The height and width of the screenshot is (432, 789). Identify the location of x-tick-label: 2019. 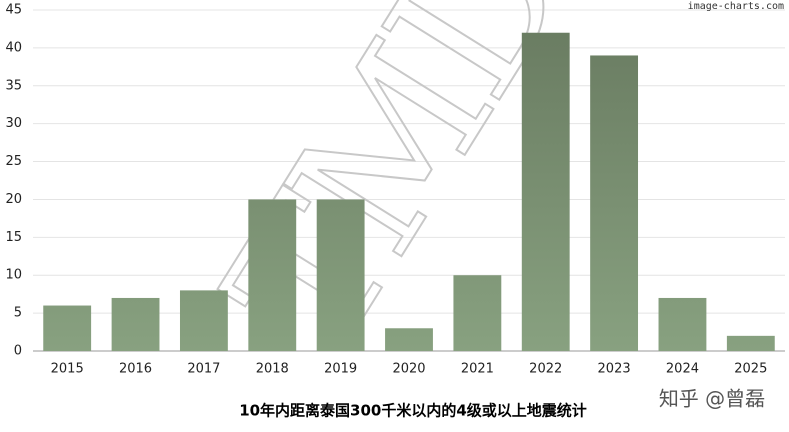
(340, 369).